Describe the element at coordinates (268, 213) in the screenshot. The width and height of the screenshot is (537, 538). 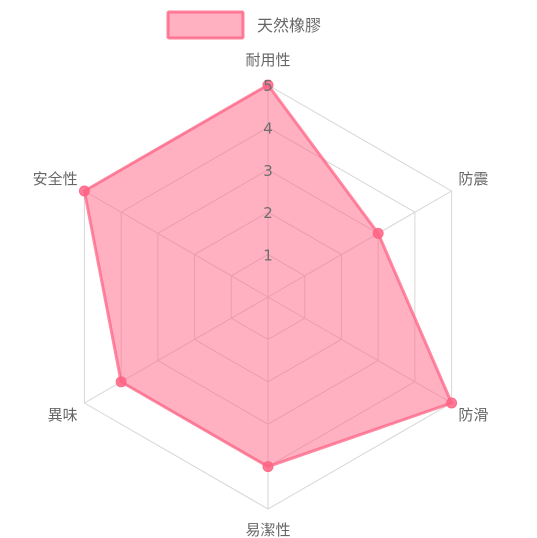
I see `tick-label-2: 2` at that location.